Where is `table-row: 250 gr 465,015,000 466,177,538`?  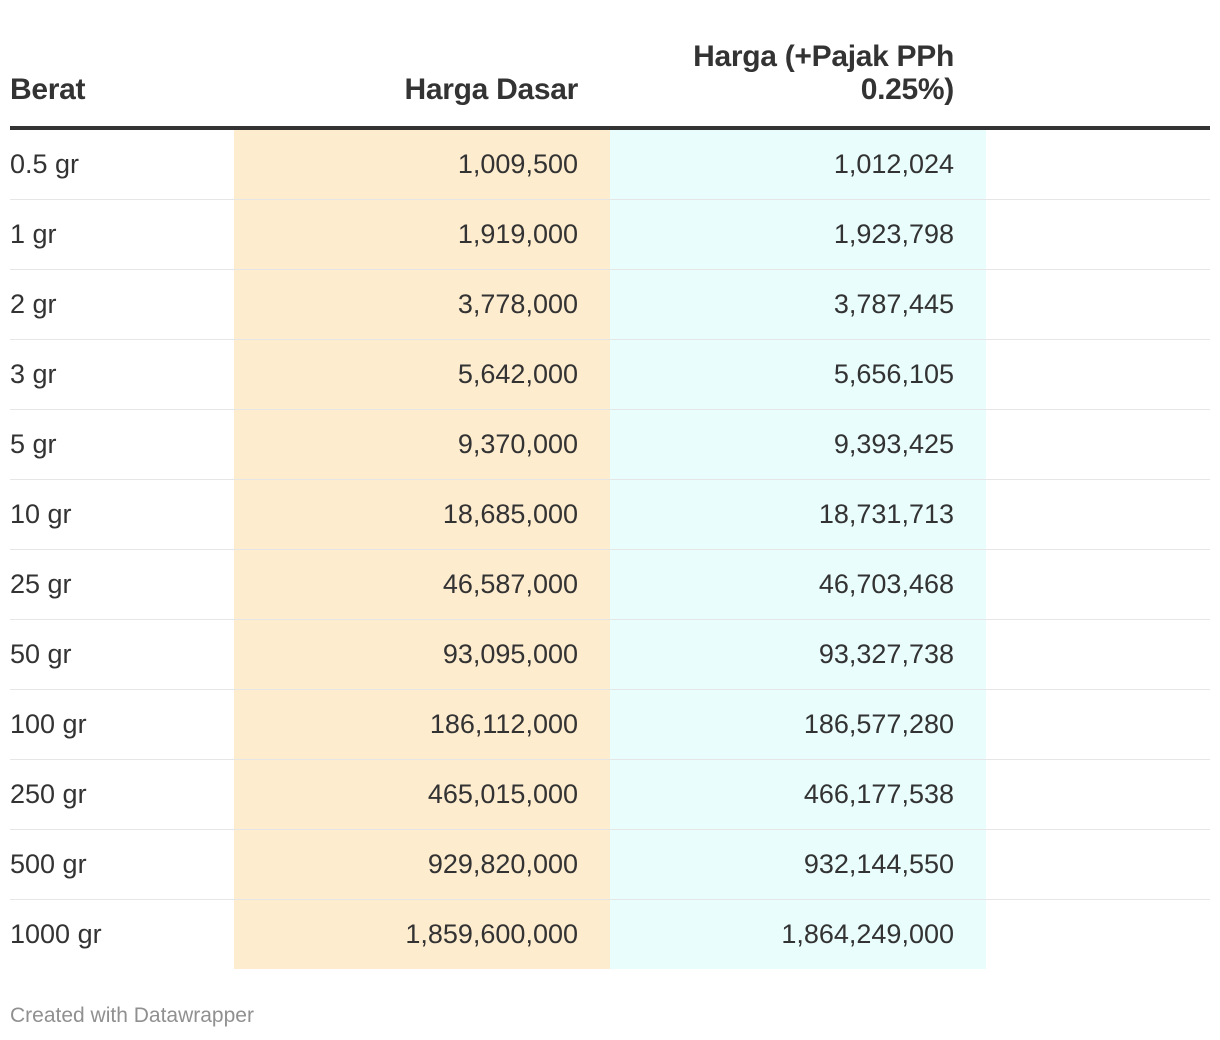 table-row: 250 gr 465,015,000 466,177,538 is located at coordinates (610, 794).